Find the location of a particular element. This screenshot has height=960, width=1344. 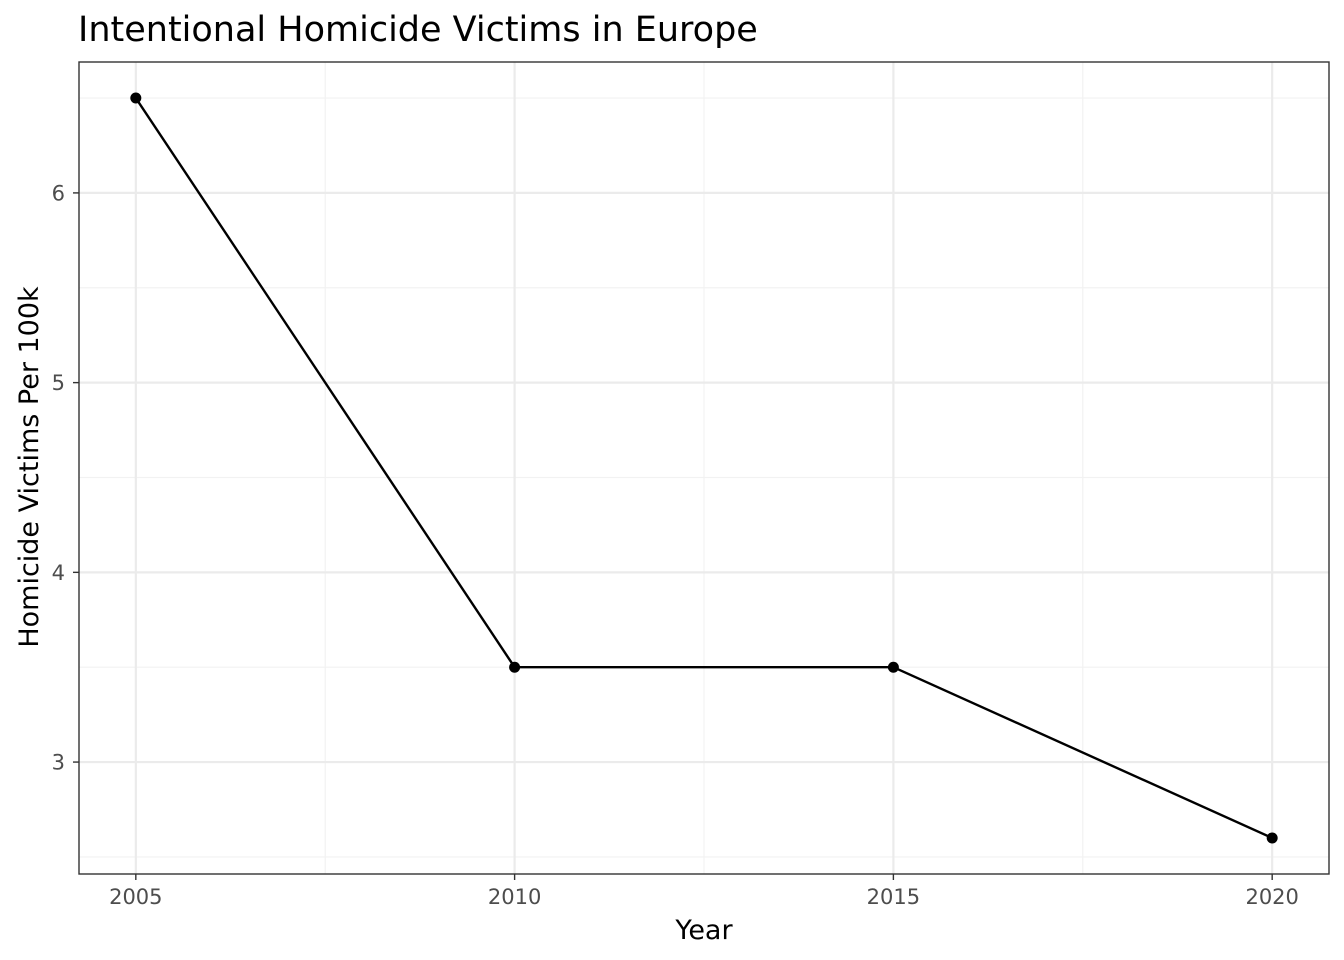

y-axis-title: Homicide Victims Per 100k is located at coordinates (29, 467).